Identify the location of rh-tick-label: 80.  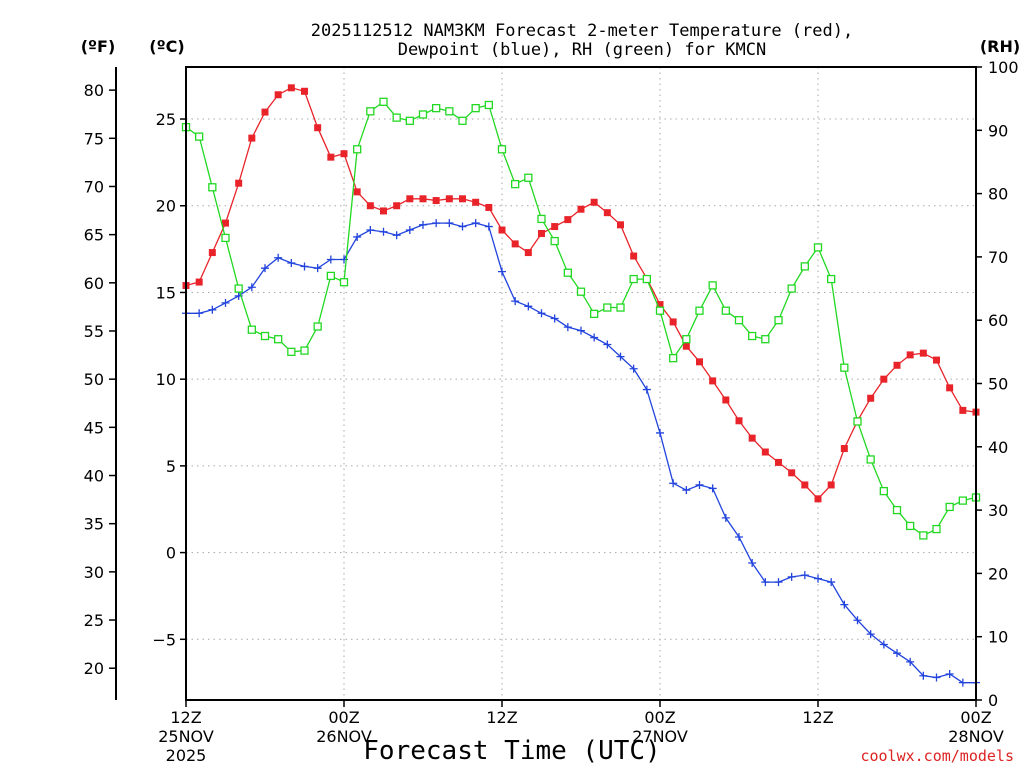
(998, 194).